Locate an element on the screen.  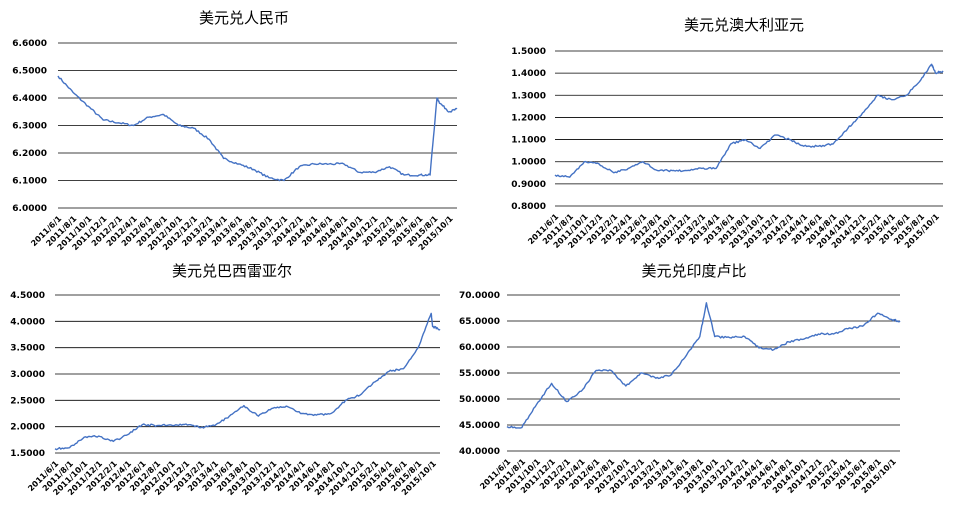
y-tick-label: 6.3000 is located at coordinates (29, 127).